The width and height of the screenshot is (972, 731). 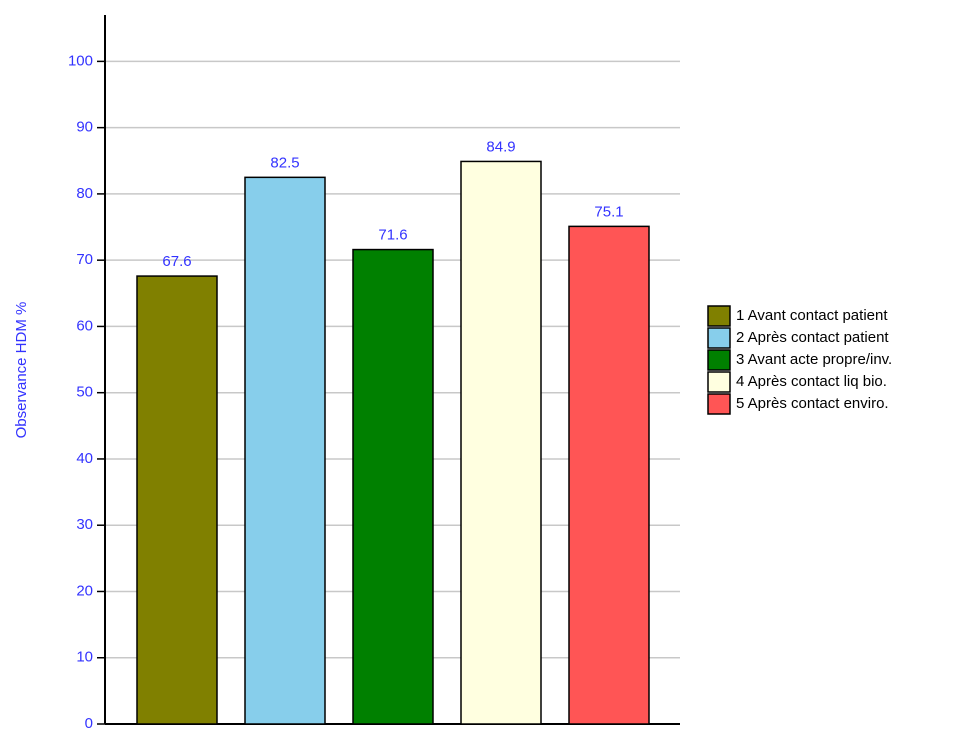 I want to click on y-tick-label: 40, so click(x=84, y=458).